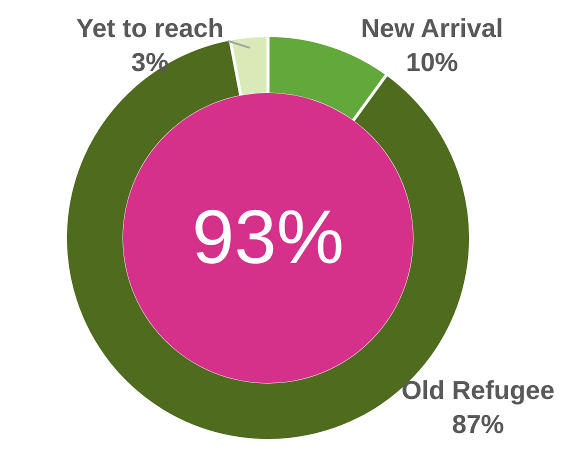  What do you see at coordinates (432, 28) in the screenshot?
I see `slice-label: New Arrival` at bounding box center [432, 28].